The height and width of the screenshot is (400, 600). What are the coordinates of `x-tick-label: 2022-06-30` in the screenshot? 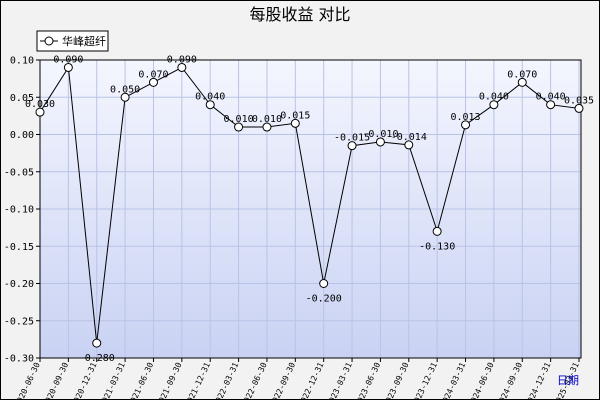 It's located at (254, 380).